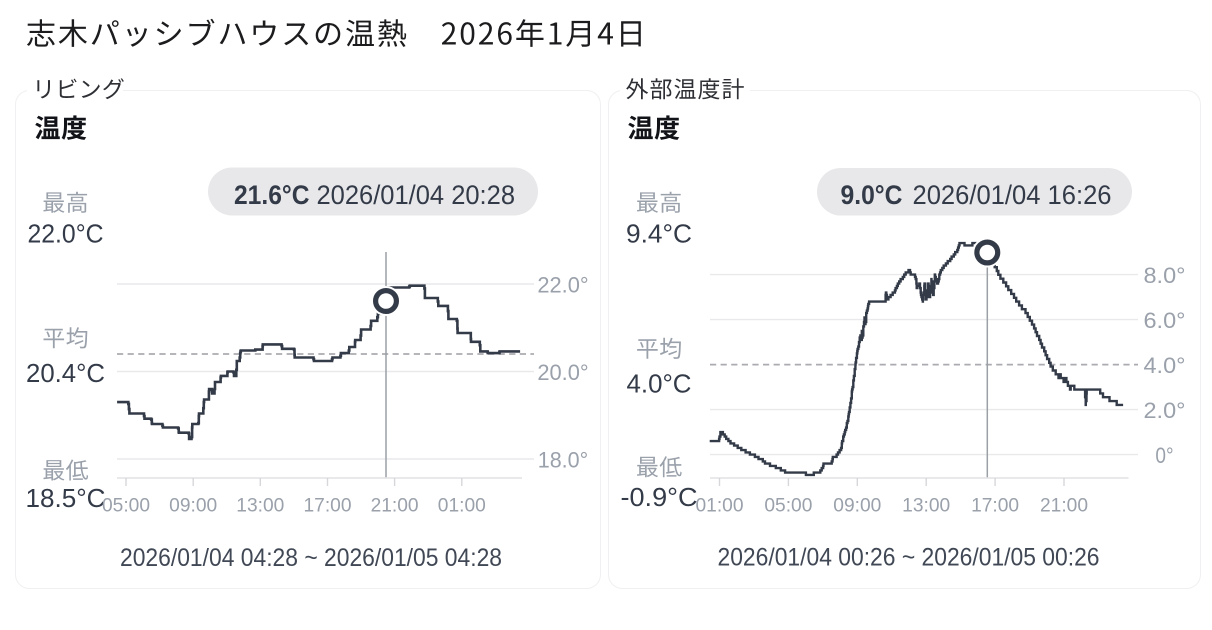  Describe the element at coordinates (272, 195) in the screenshot. I see `svg-text: 21.6°C` at that location.